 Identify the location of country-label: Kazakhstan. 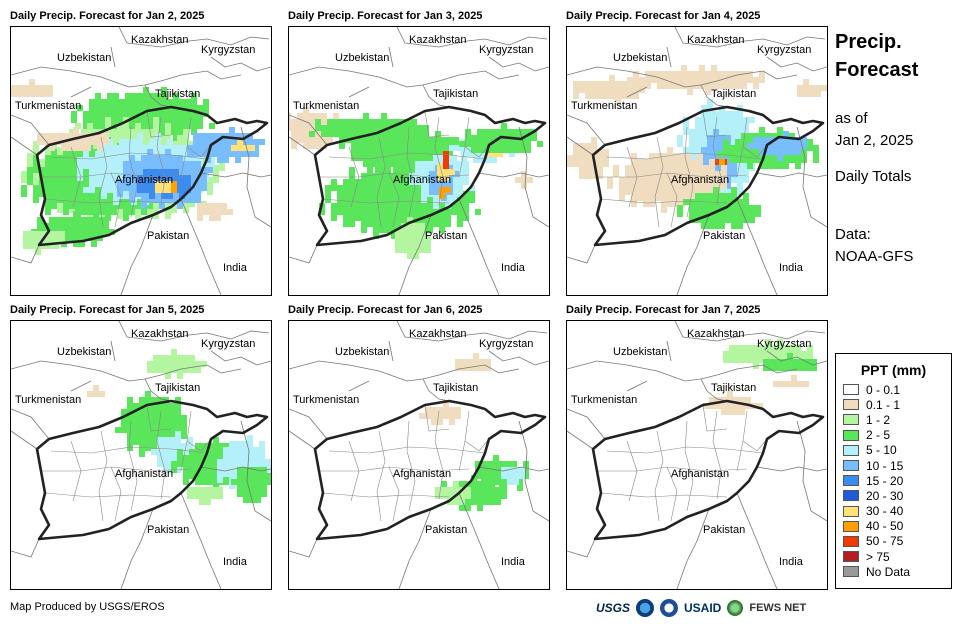
(159, 40).